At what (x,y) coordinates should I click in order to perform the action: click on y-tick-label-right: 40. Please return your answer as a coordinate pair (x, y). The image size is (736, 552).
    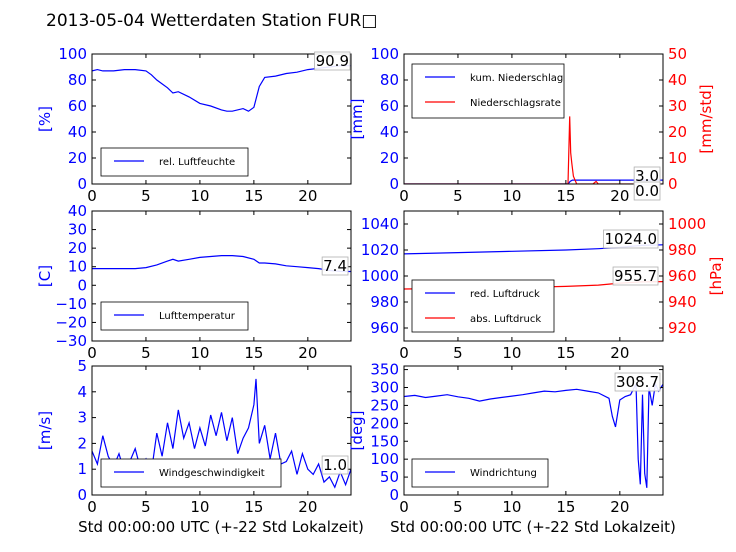
    Looking at the image, I should click on (677, 80).